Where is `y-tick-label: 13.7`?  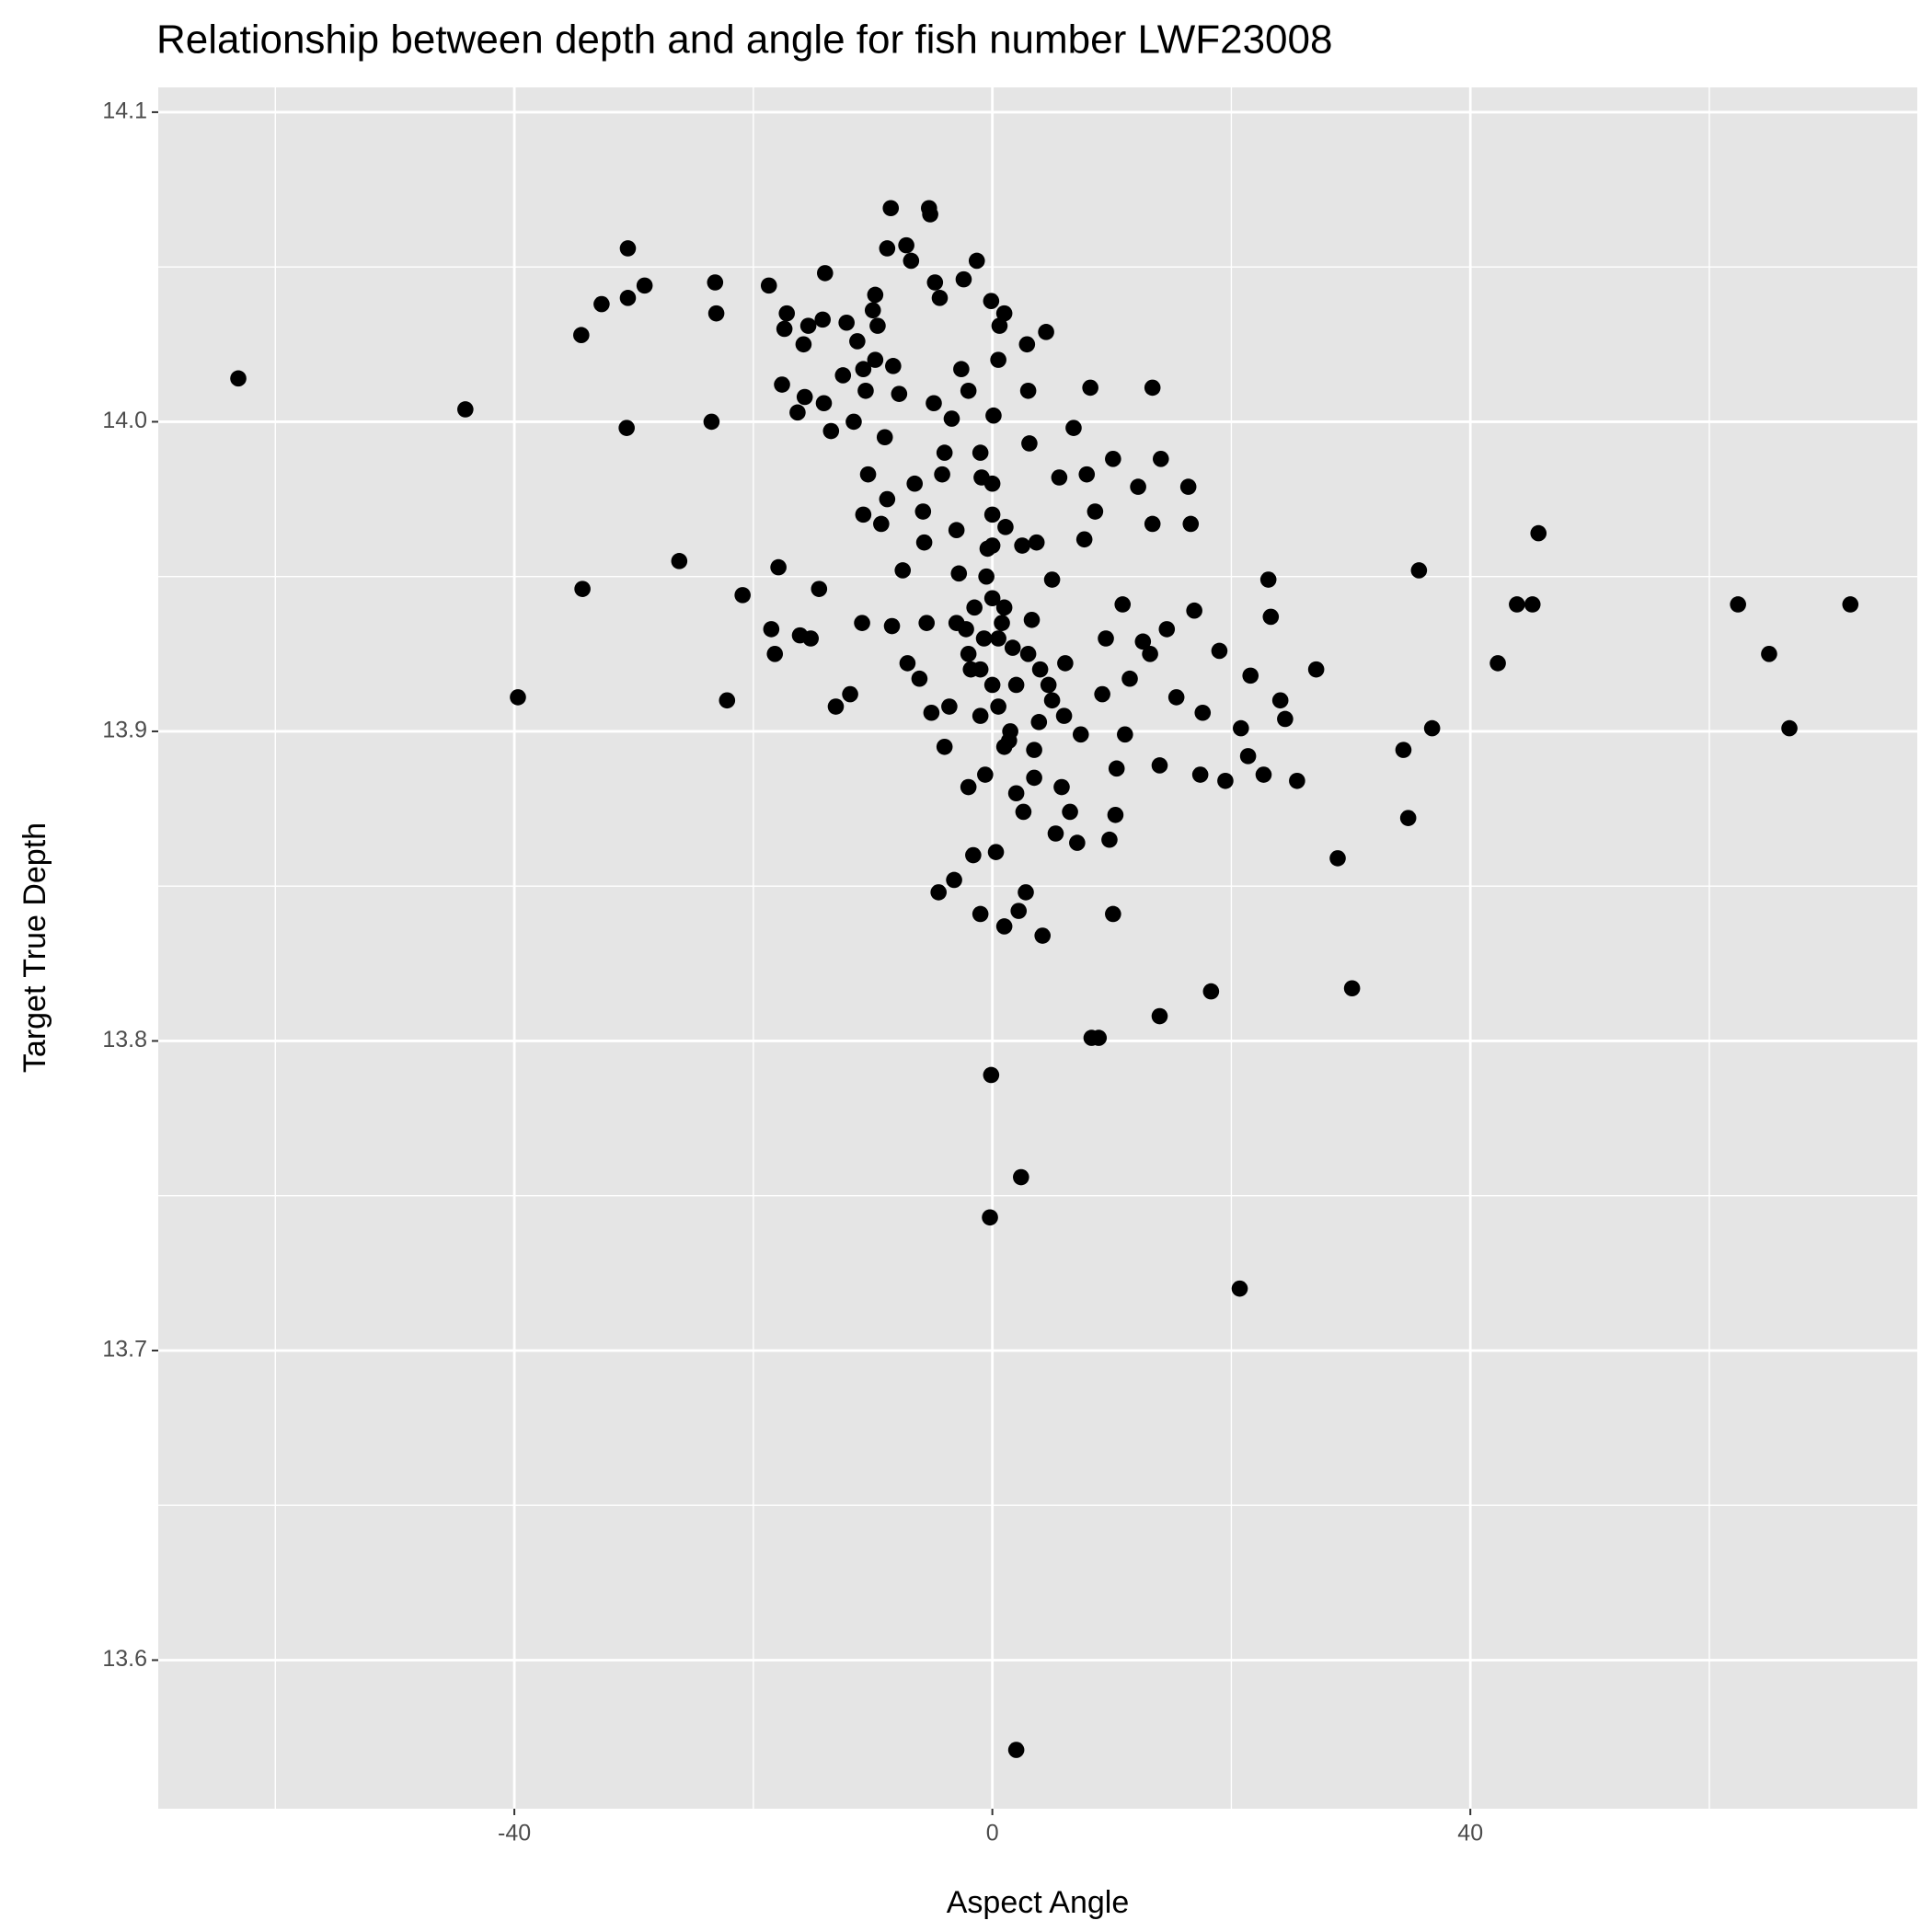 y-tick-label: 13.7 is located at coordinates (124, 1350).